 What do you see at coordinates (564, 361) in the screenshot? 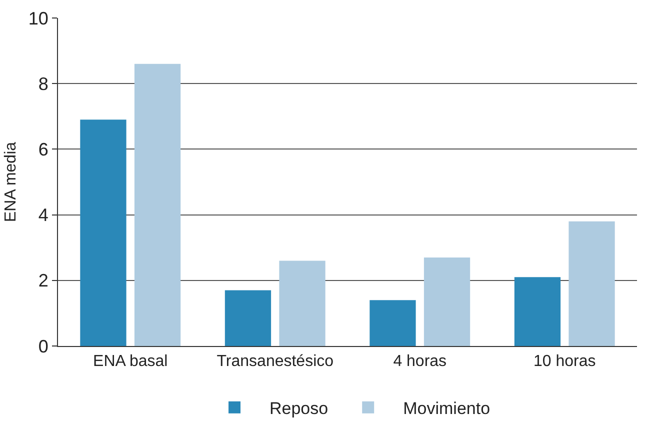
I see `x-tick-label: 10 horas` at bounding box center [564, 361].